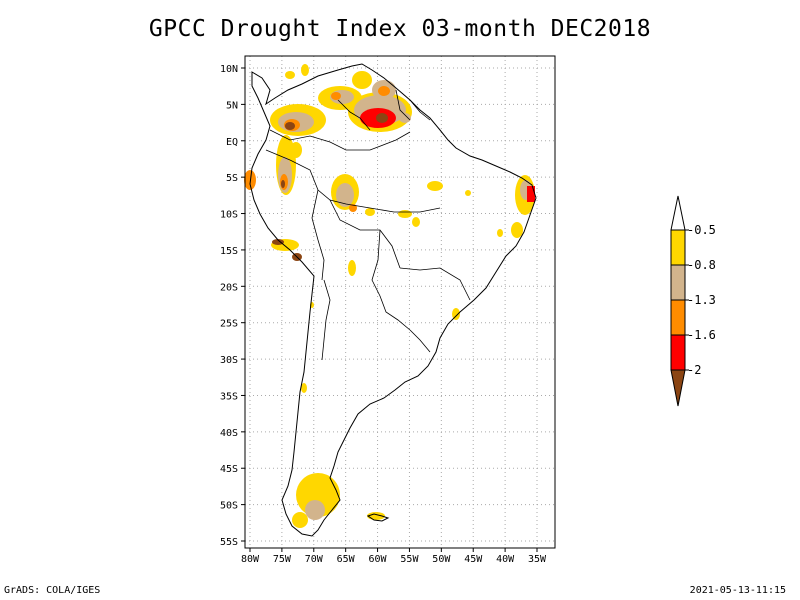 The height and width of the screenshot is (600, 800). I want to click on country-borders, so click(368, 225).